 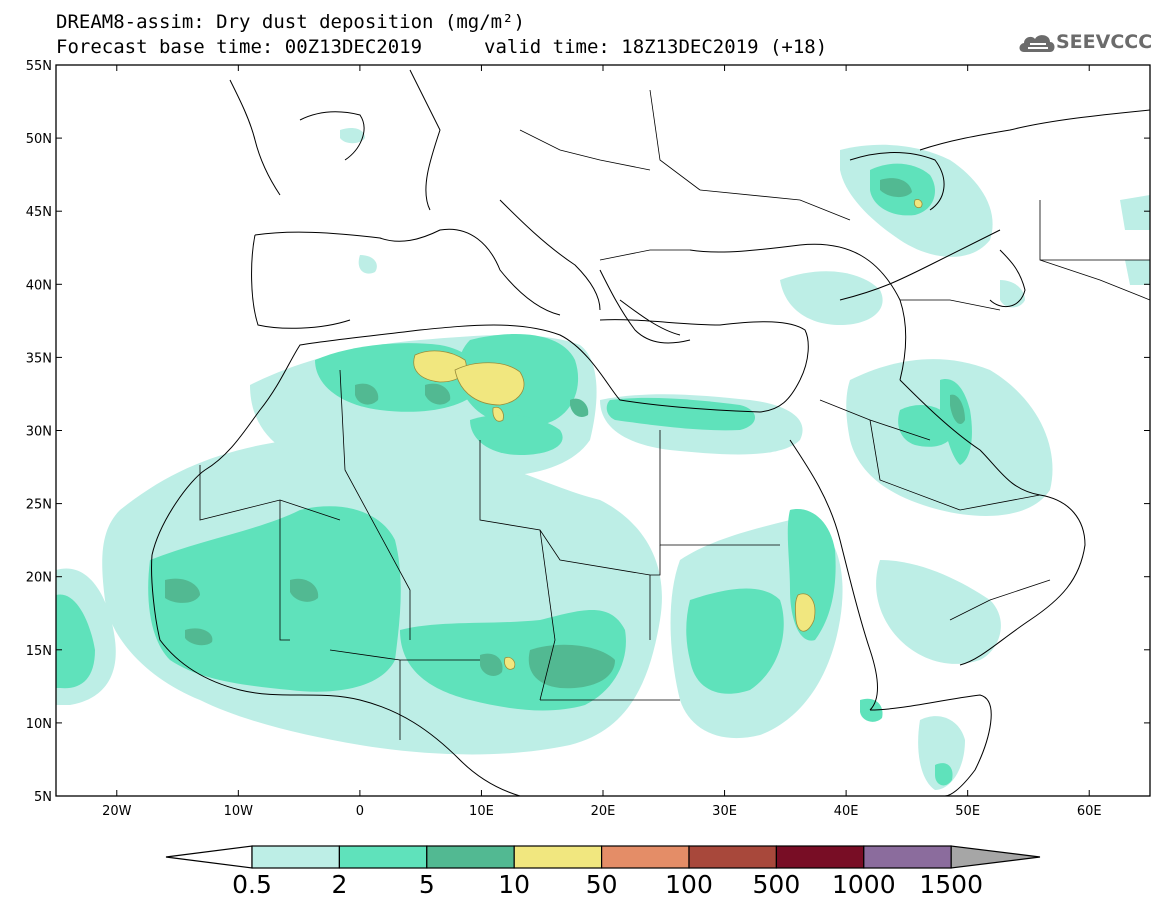 What do you see at coordinates (846, 811) in the screenshot?
I see `lon-tick-label: 40E` at bounding box center [846, 811].